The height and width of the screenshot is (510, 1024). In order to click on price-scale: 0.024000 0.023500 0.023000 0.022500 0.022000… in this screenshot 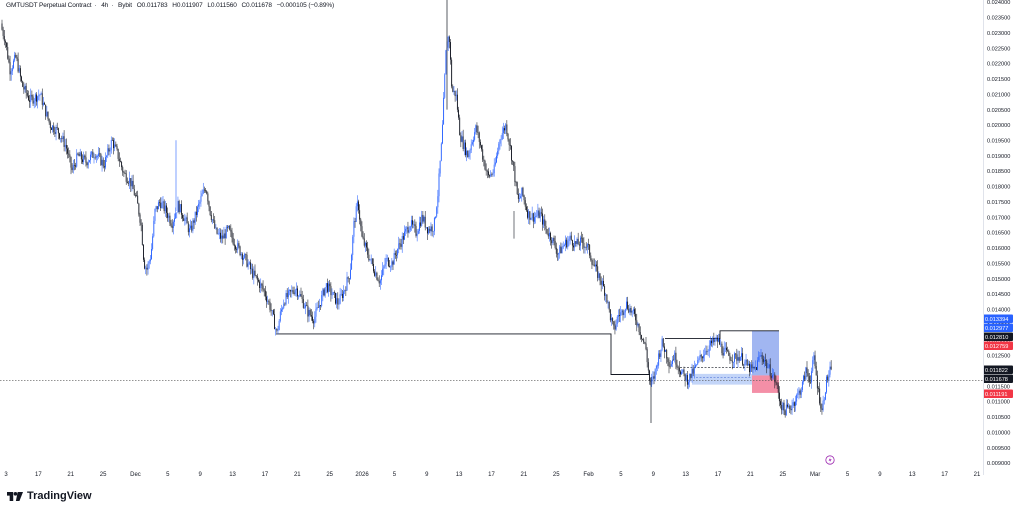, I will do `click(998, 233)`.